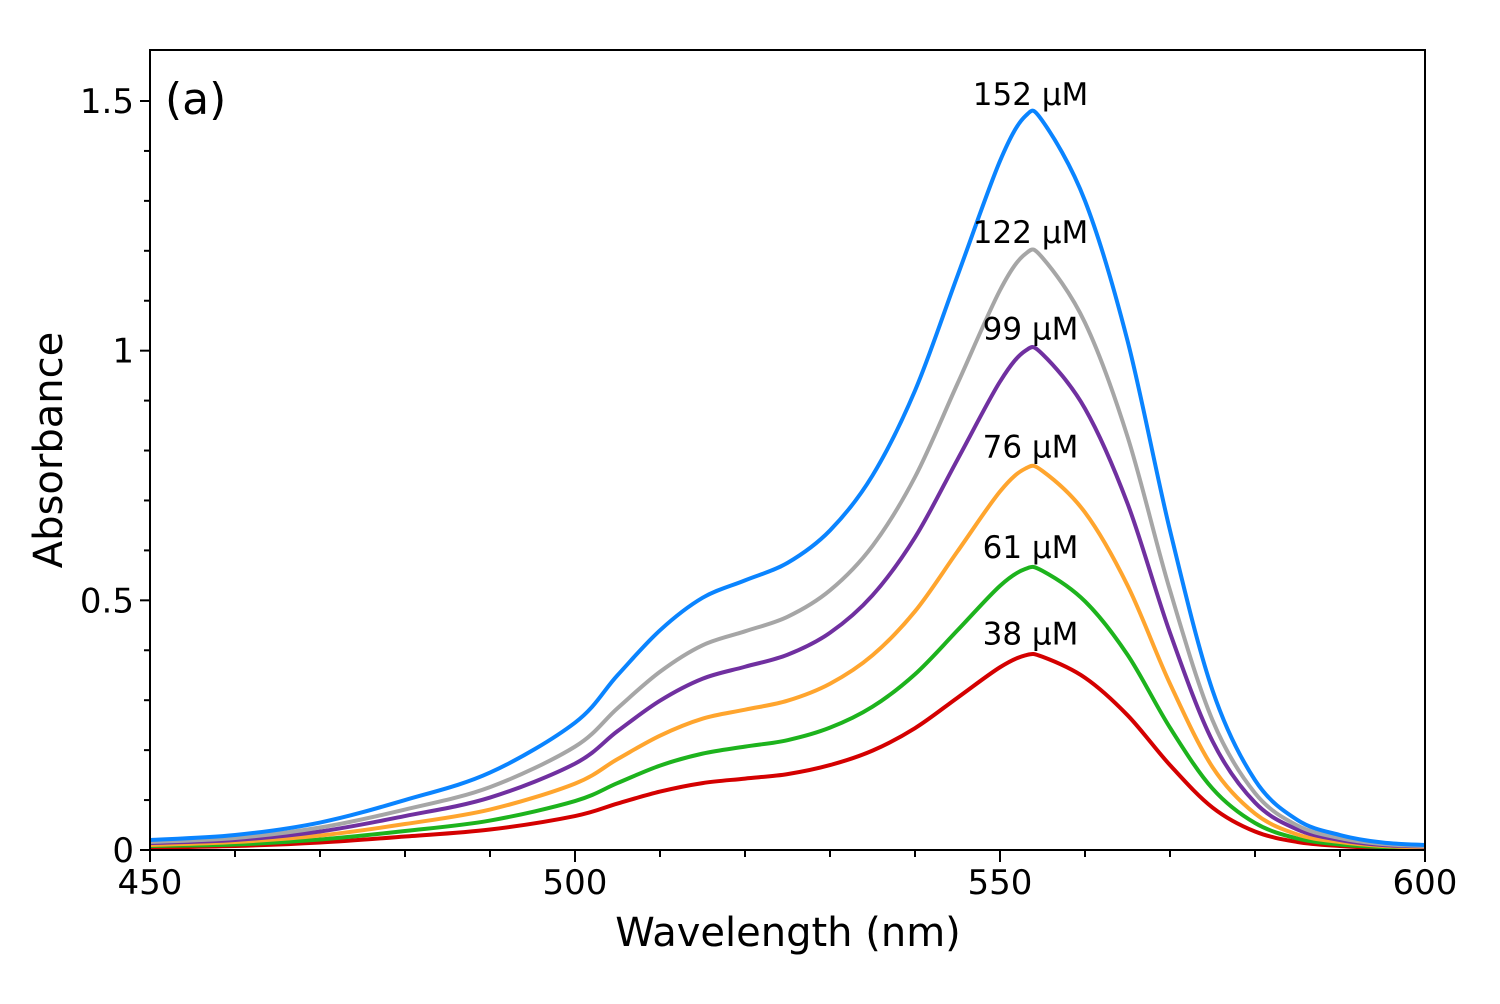 The width and height of the screenshot is (1500, 1004). What do you see at coordinates (49, 450) in the screenshot?
I see `y-axis-label: Absorbance` at bounding box center [49, 450].